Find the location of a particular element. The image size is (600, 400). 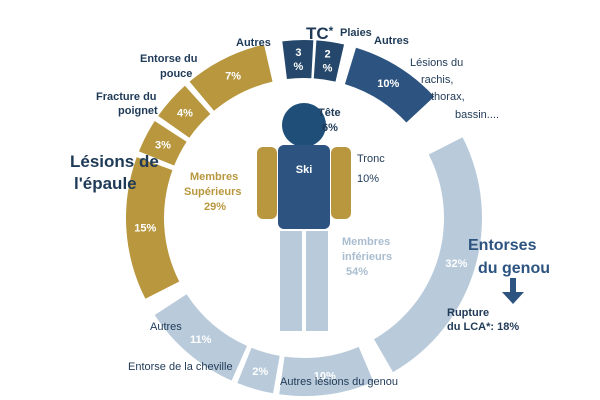

ankle-label: Entorse de la cheville is located at coordinates (180, 367).